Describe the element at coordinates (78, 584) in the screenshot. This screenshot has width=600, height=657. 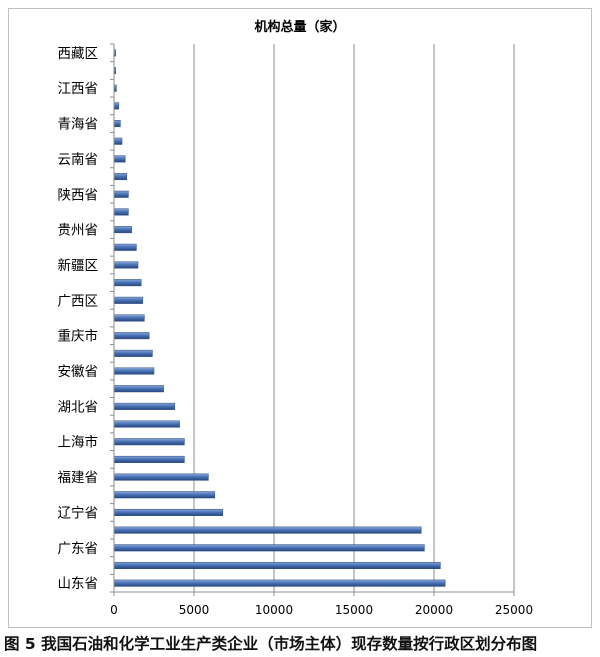
I see `category-label: 山东省` at that location.